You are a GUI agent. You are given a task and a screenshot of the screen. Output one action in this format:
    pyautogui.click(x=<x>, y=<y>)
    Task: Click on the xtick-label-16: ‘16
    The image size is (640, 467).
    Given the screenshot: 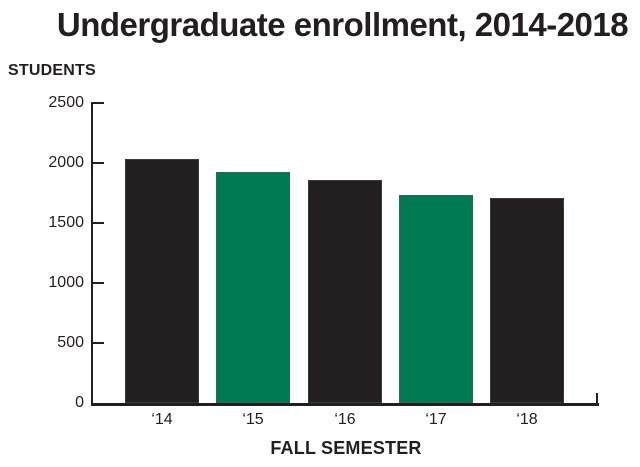 What is the action you would take?
    pyautogui.click(x=345, y=419)
    